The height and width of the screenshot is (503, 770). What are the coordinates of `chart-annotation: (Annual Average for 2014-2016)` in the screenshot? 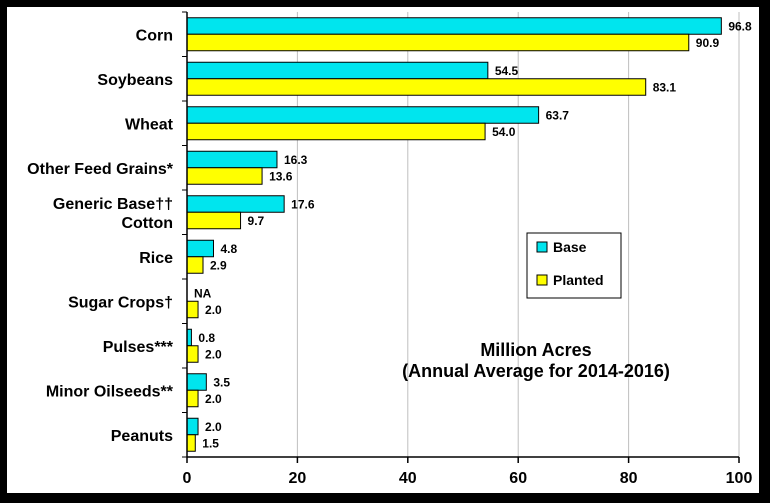 It's located at (536, 371).